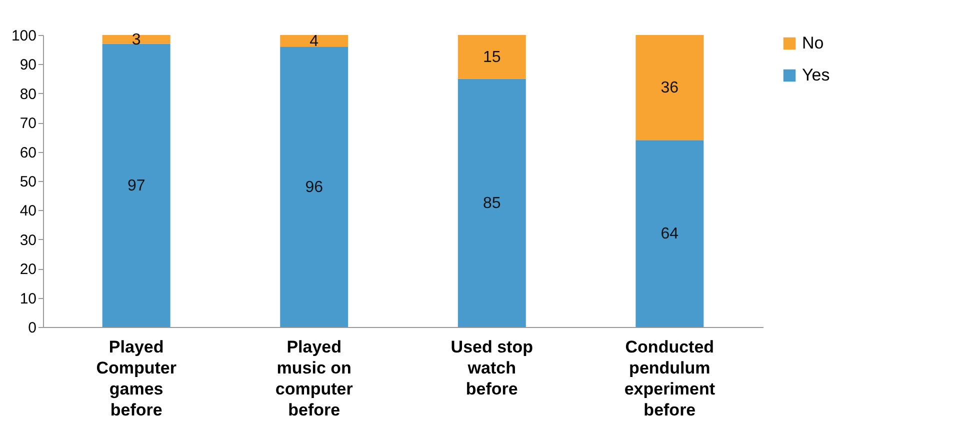  I want to click on y-tick-label: 90, so click(28, 65).